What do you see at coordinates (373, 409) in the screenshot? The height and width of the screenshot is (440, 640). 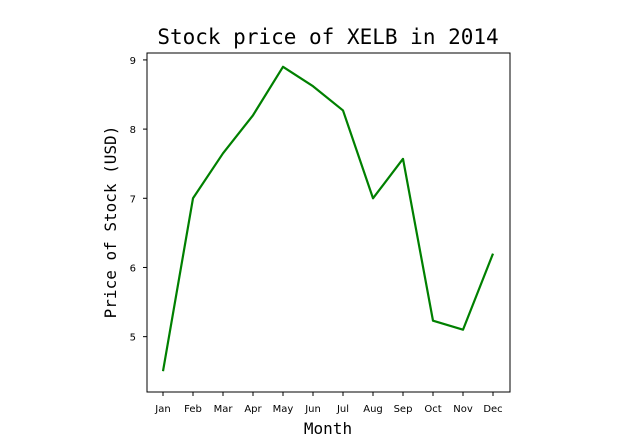 I see `x-tick-label: Aug` at bounding box center [373, 409].